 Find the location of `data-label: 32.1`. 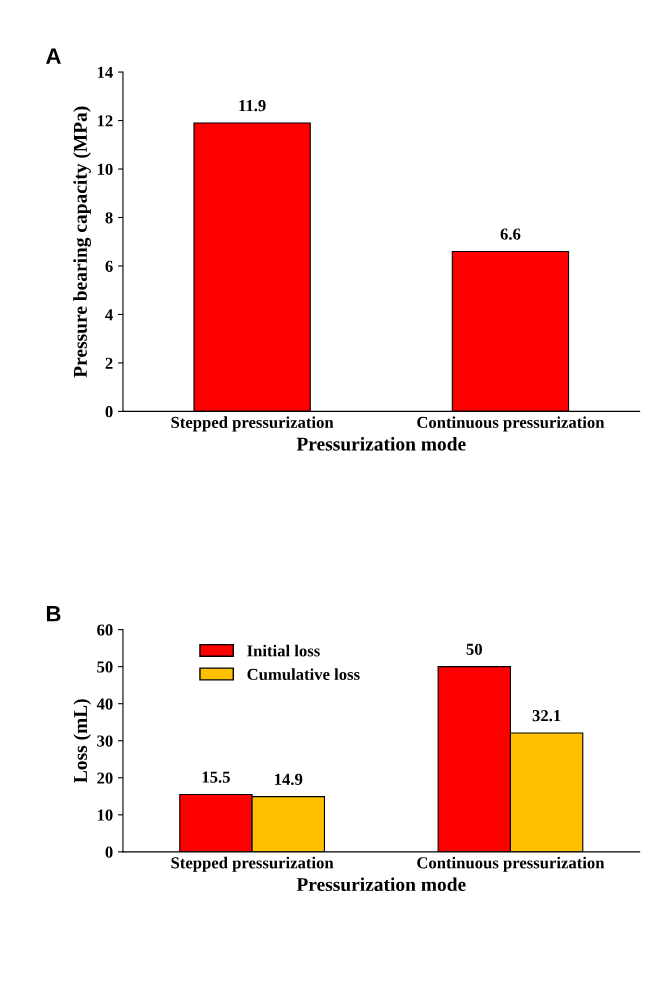

data-label: 32.1 is located at coordinates (546, 716).